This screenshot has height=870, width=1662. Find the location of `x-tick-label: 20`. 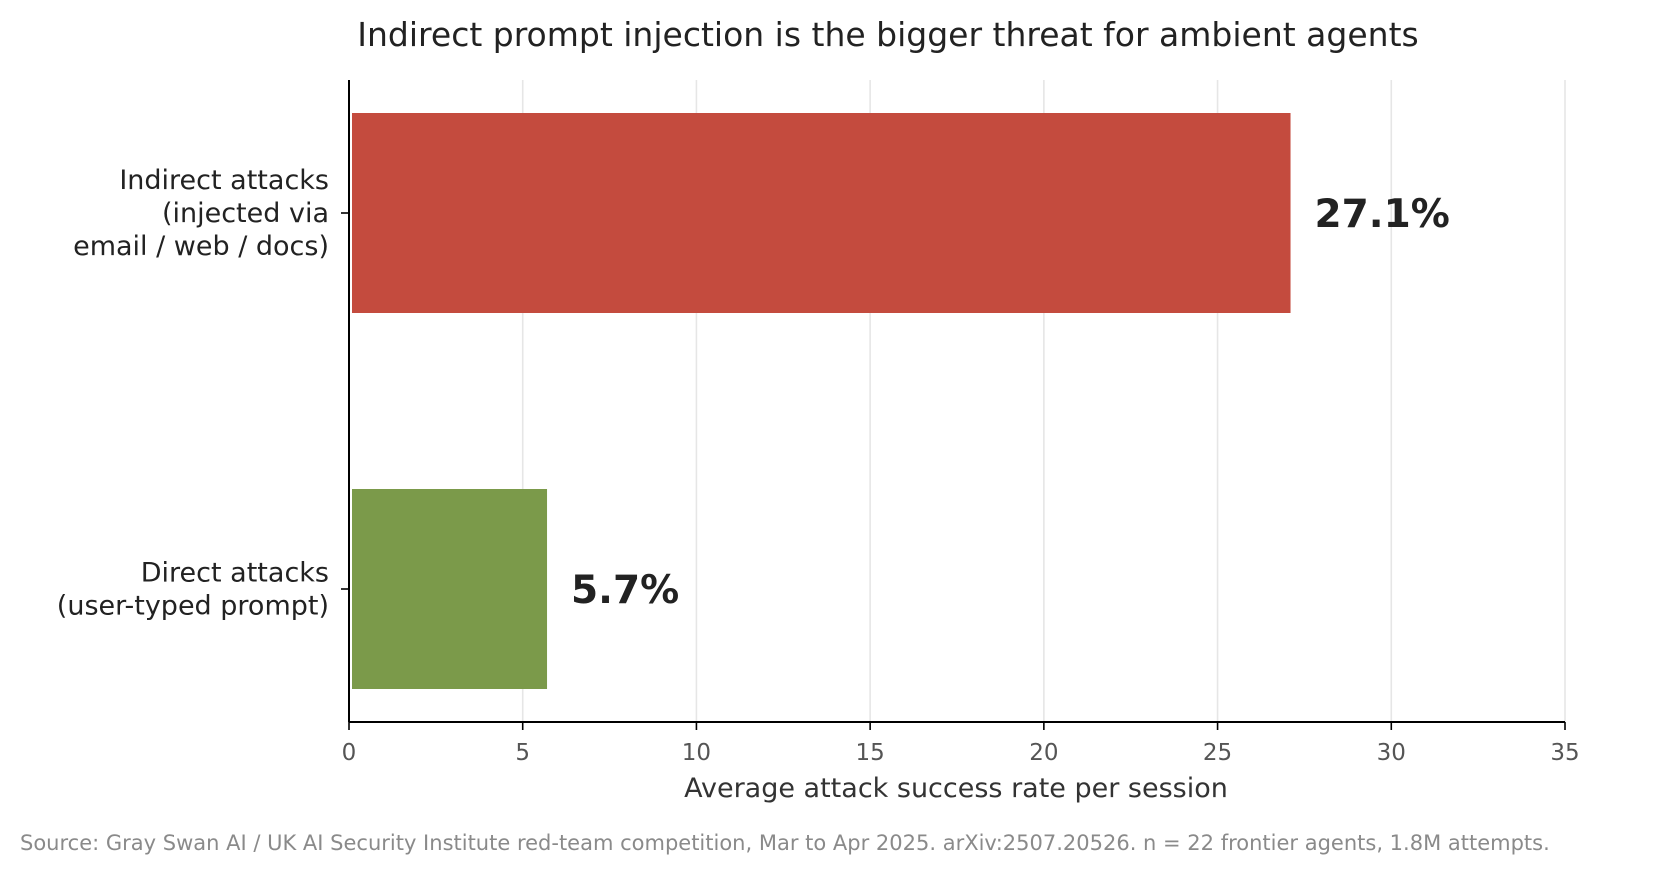

x-tick-label: 20 is located at coordinates (1043, 753).